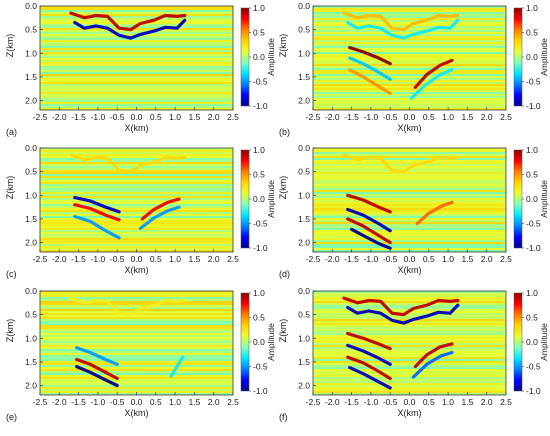  Describe the element at coordinates (304, 219) in the screenshot. I see `y-tick-label: 1.5` at that location.